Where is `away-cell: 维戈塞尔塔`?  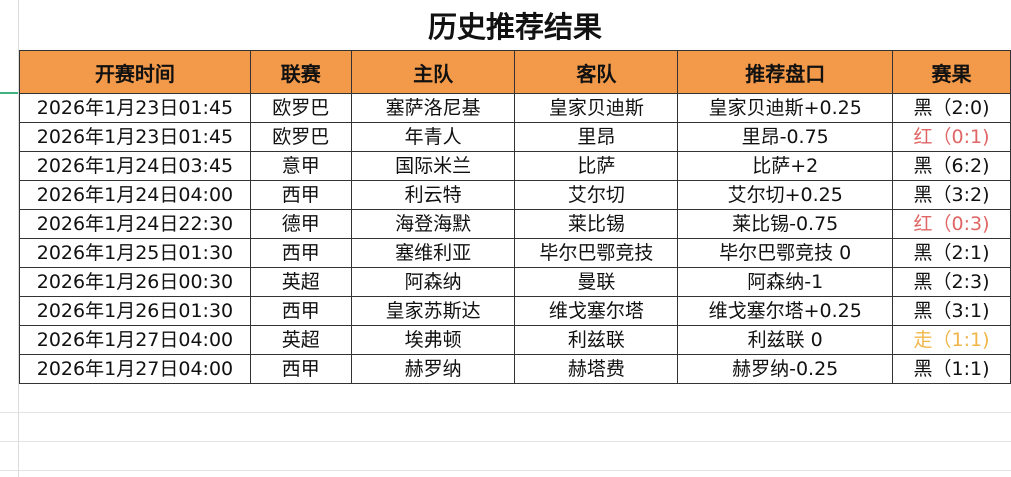 away-cell: 维戈塞尔塔 is located at coordinates (596, 311).